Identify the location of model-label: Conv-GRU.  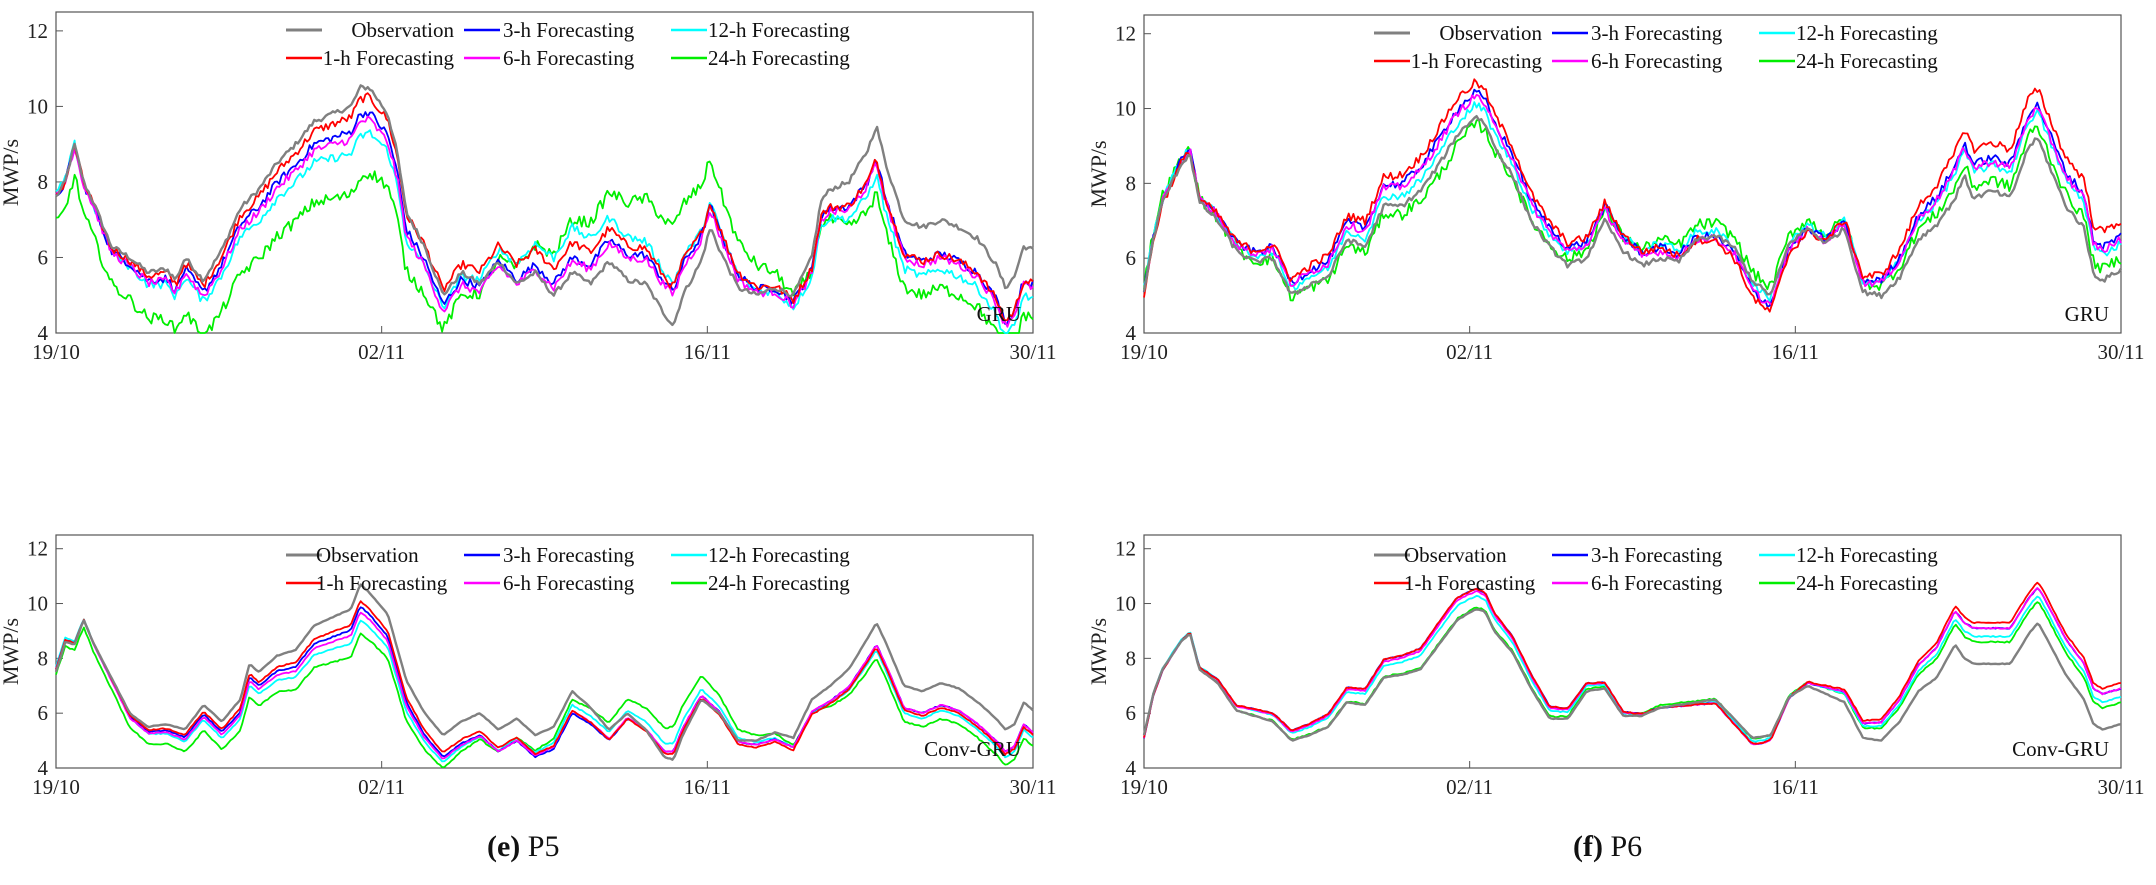
(2060, 749).